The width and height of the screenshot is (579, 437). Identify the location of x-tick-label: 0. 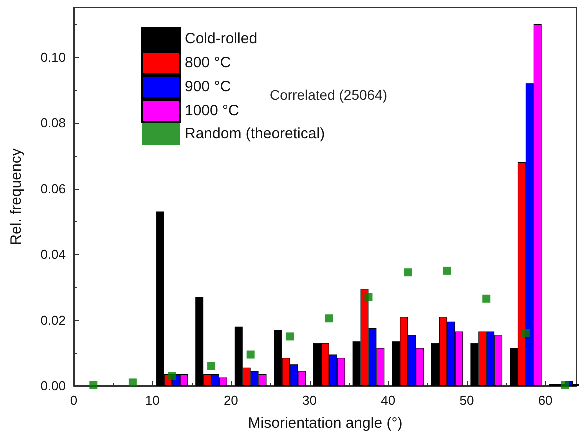
(74, 400).